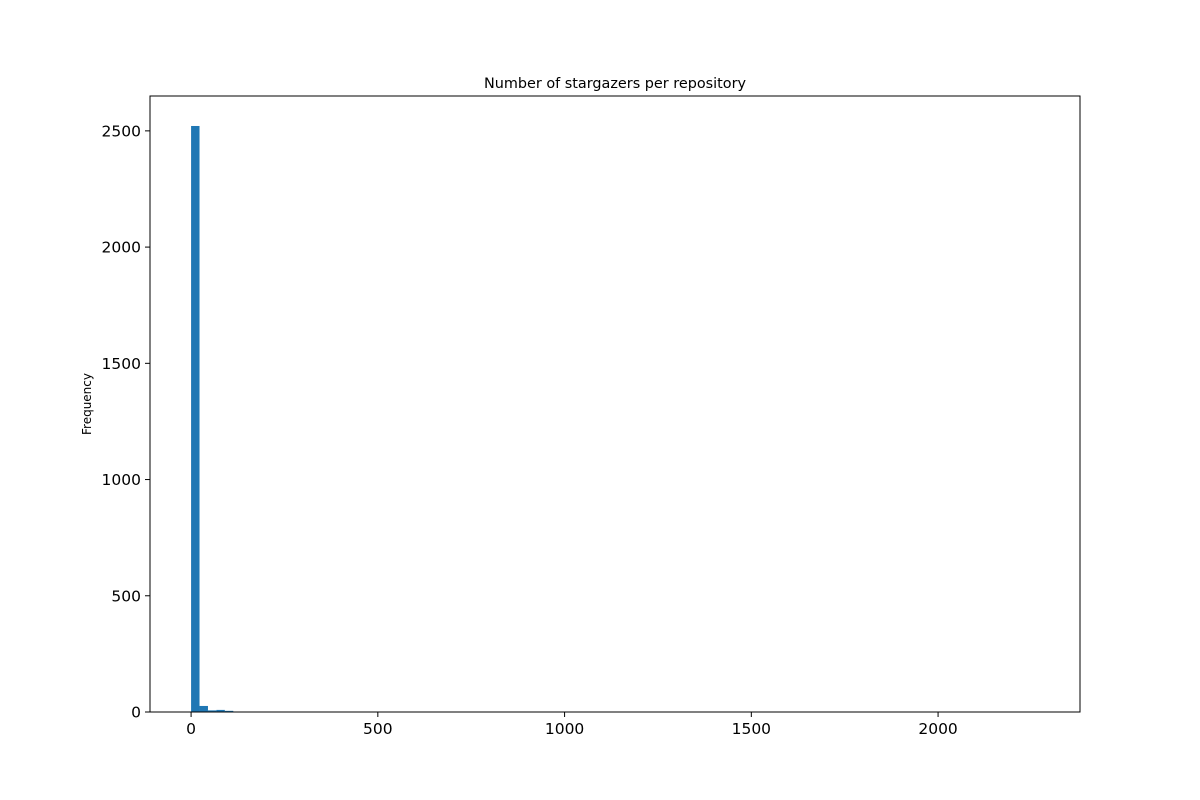 This screenshot has width=1200, height=800. What do you see at coordinates (615, 84) in the screenshot?
I see `chart-title: Number of stargazers per repository` at bounding box center [615, 84].